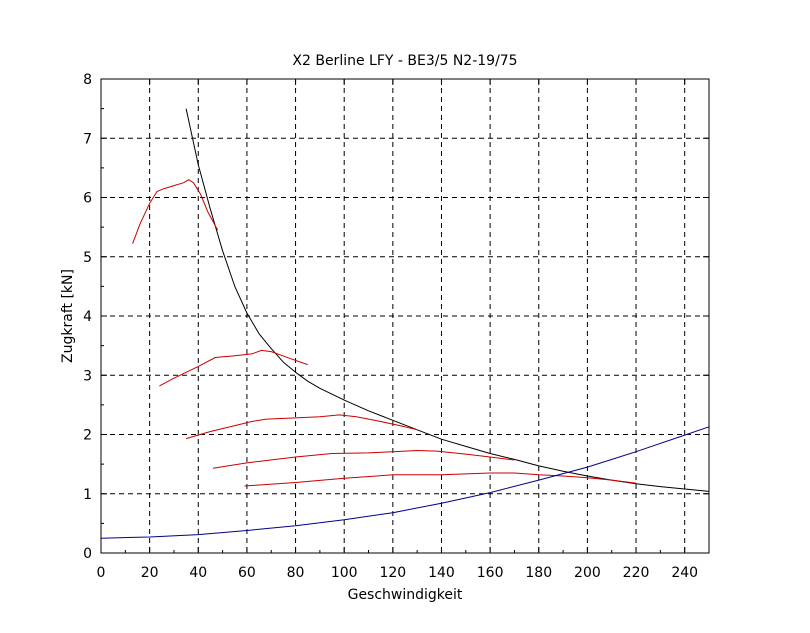 The image size is (810, 633). What do you see at coordinates (684, 573) in the screenshot?
I see `x-tick-label: 240` at bounding box center [684, 573].